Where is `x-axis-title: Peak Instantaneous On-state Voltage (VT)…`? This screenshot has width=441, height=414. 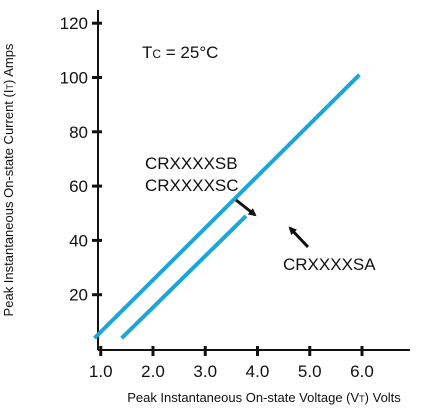 x-axis-title: Peak Instantaneous On-state Voltage (VT)… is located at coordinates (264, 397).